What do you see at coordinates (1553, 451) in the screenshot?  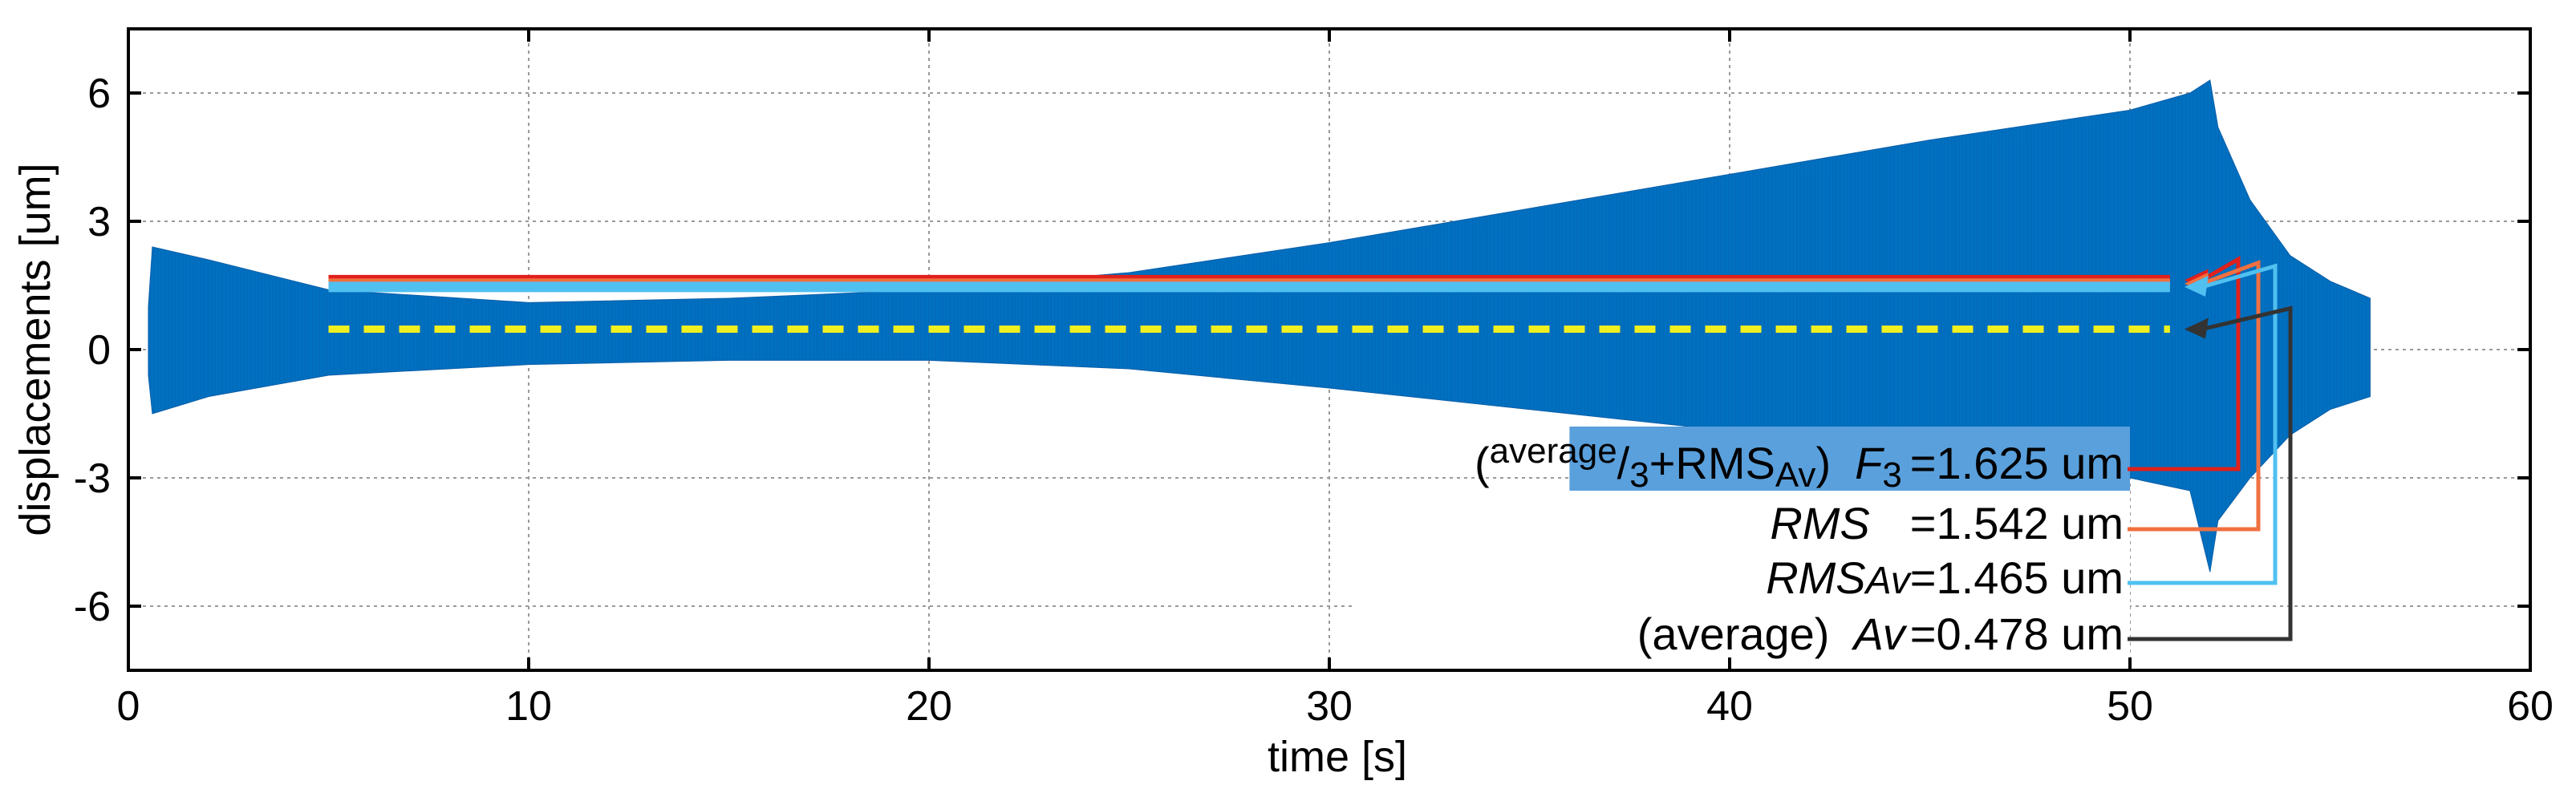 I see `f3-prefix-sup: average` at bounding box center [1553, 451].